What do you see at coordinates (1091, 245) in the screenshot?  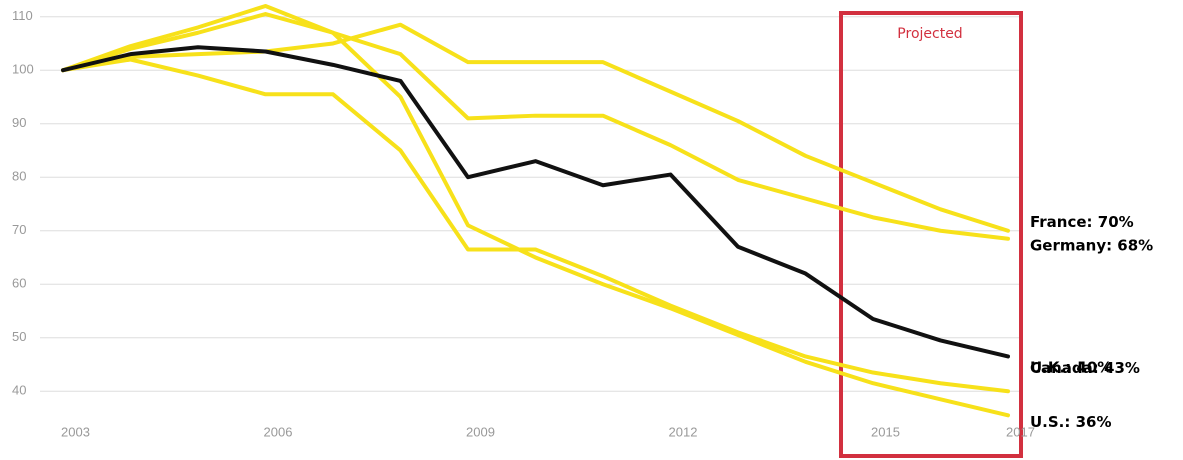 I see `end-label: Germany: 68%` at bounding box center [1091, 245].